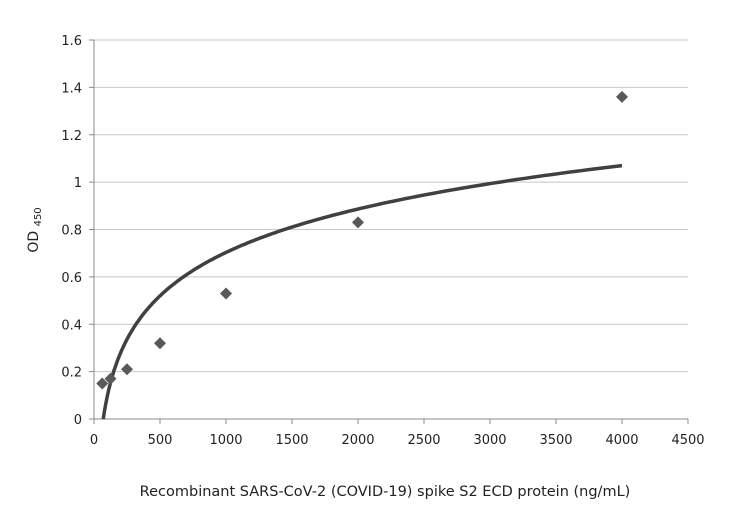  Describe the element at coordinates (71, 278) in the screenshot. I see `y-tick-label: 0.6` at that location.